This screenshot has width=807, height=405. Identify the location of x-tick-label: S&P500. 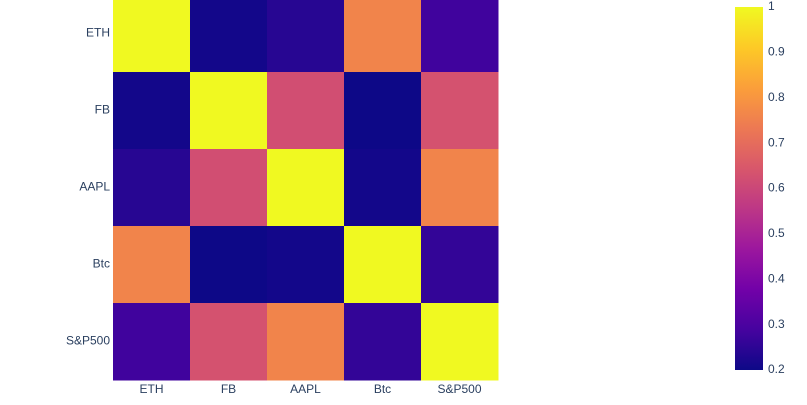
(459, 389).